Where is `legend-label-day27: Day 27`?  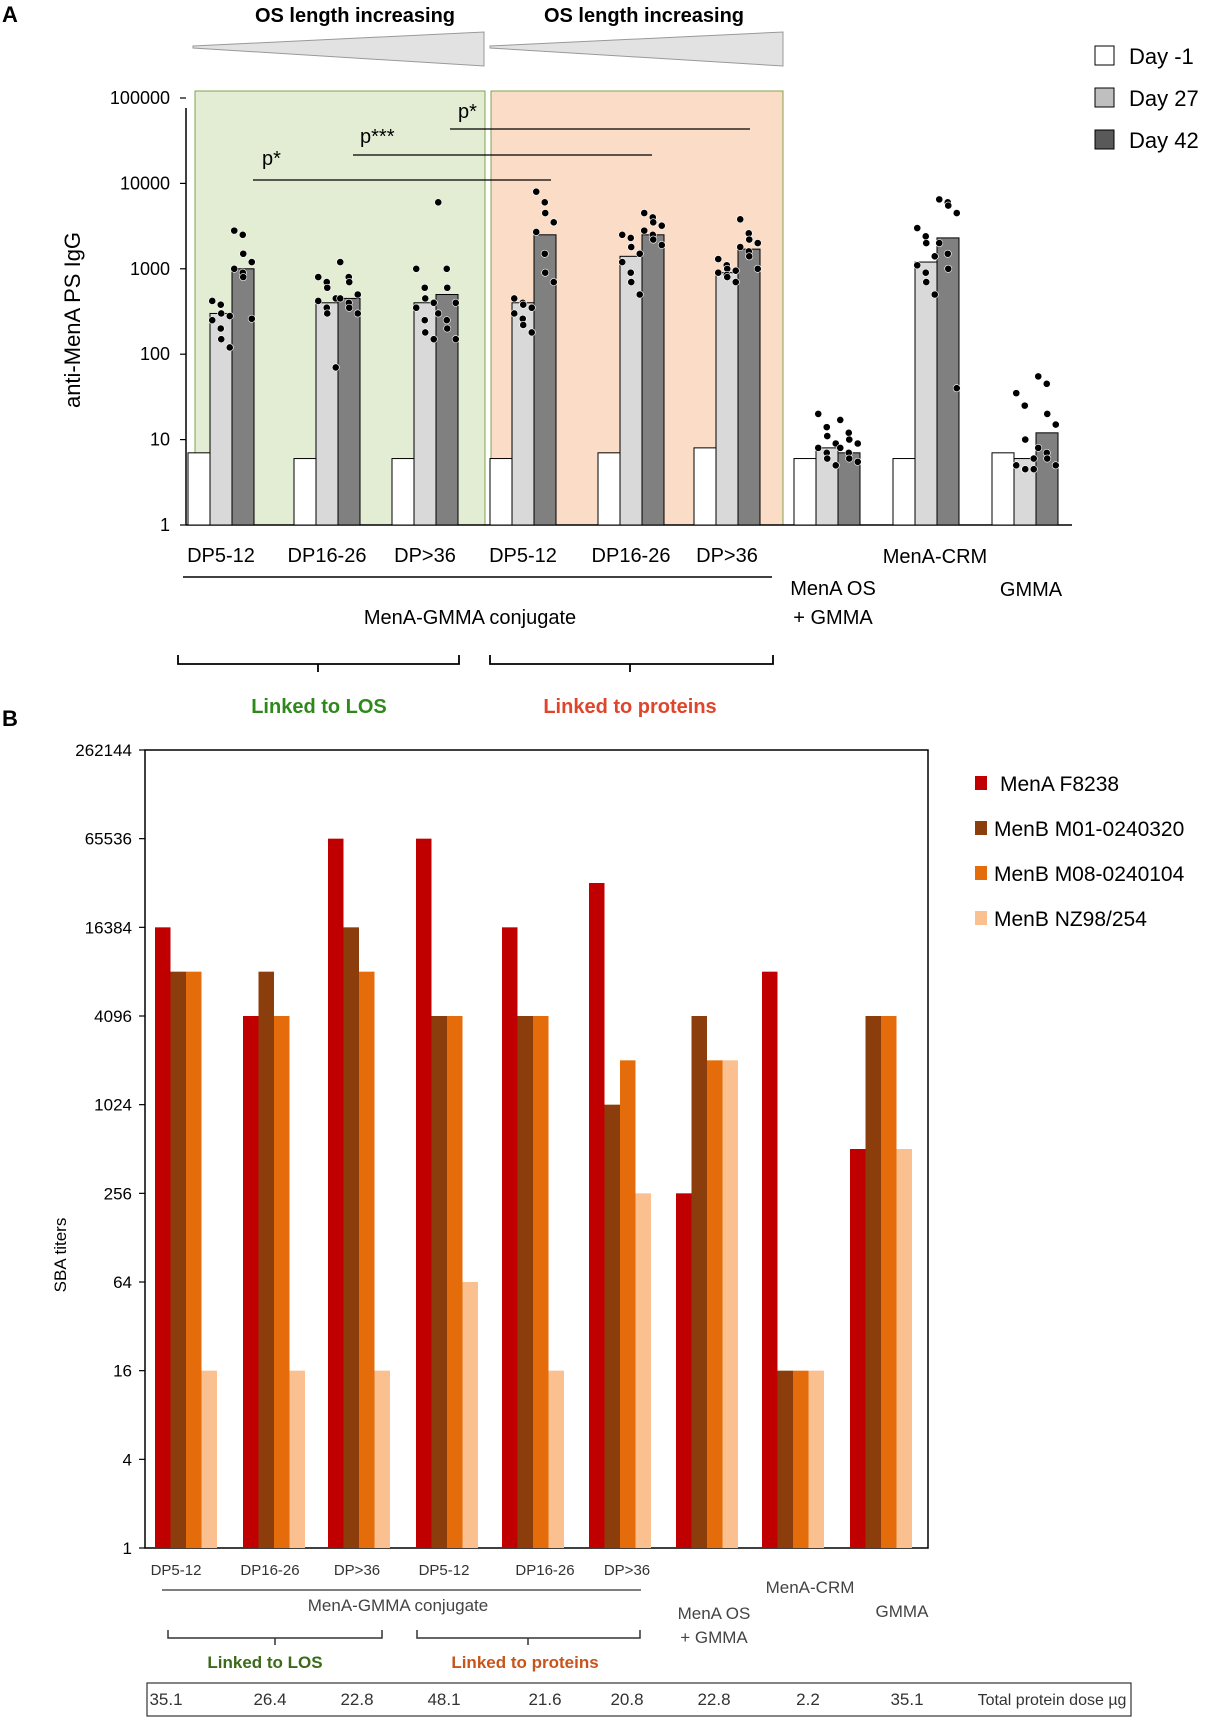 legend-label-day27: Day 27 is located at coordinates (1164, 98).